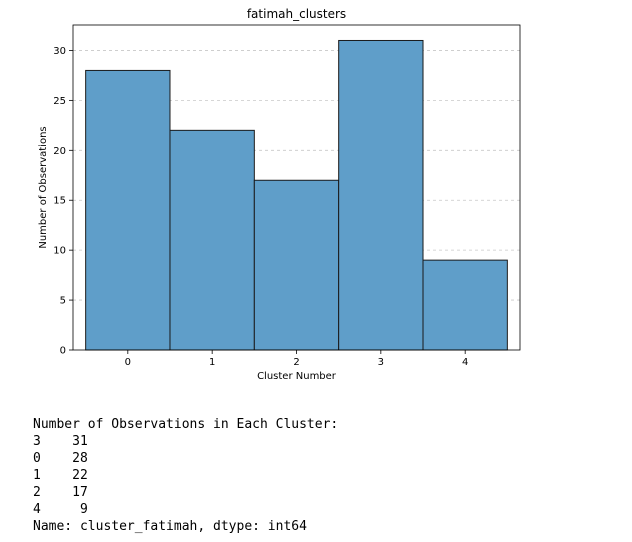 The width and height of the screenshot is (632, 542). I want to click on output-count: 9, so click(83, 509).